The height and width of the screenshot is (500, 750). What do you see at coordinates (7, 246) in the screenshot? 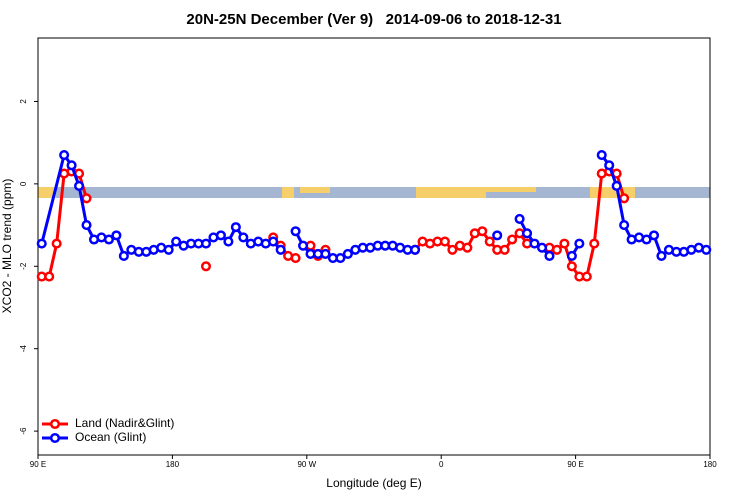
I see `y-axis-title: XCO2 - MLO trend (ppm)` at bounding box center [7, 246].